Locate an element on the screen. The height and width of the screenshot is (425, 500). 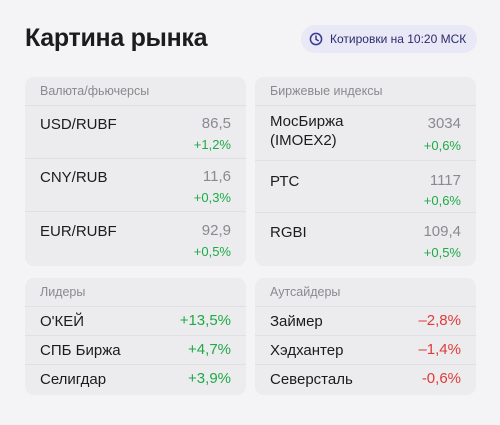
stock-name: Селигдар is located at coordinates (73, 379).